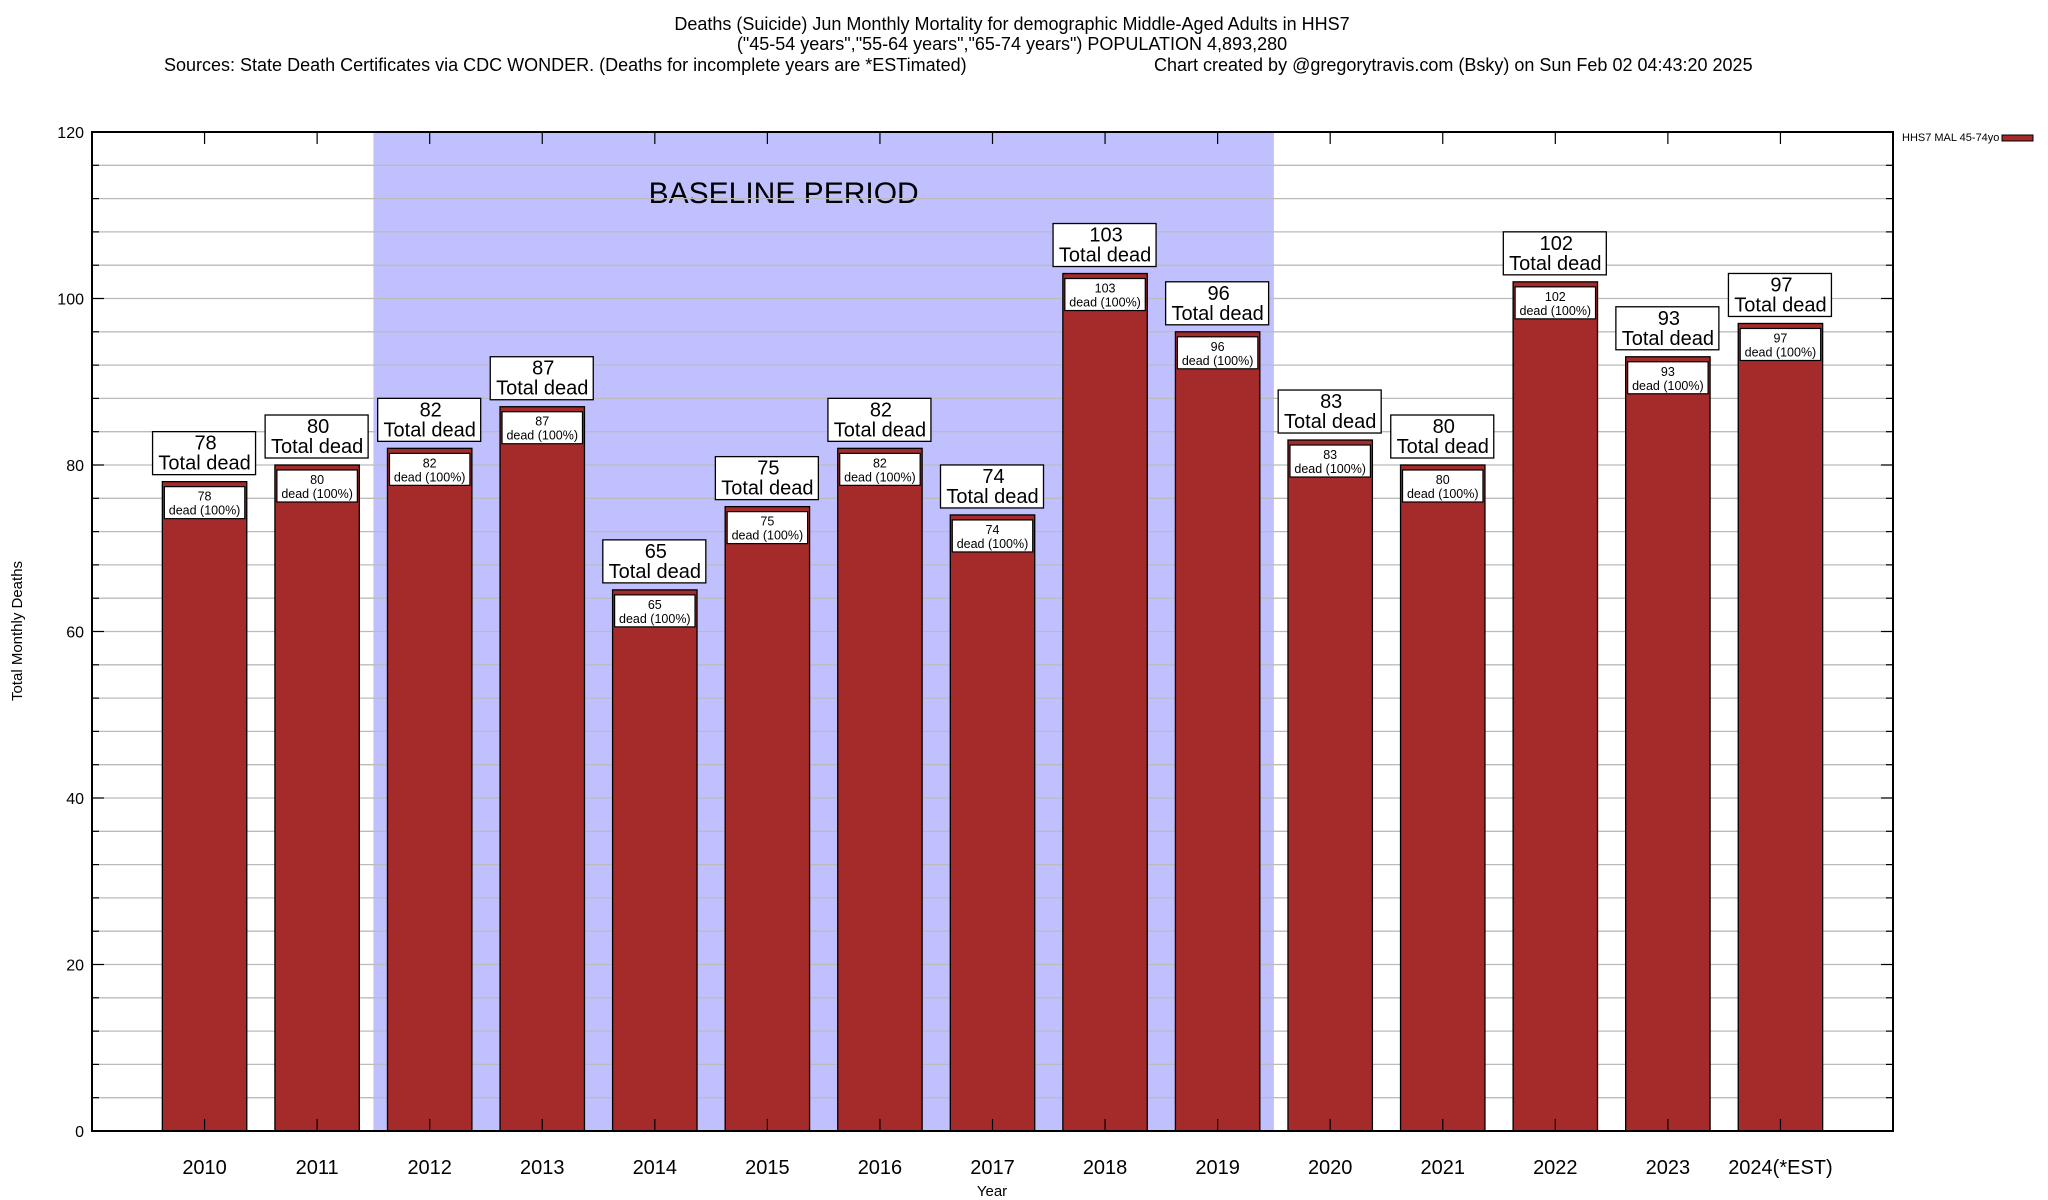 The image size is (2048, 1200). I want to click on y-tick-label: 60, so click(75, 633).